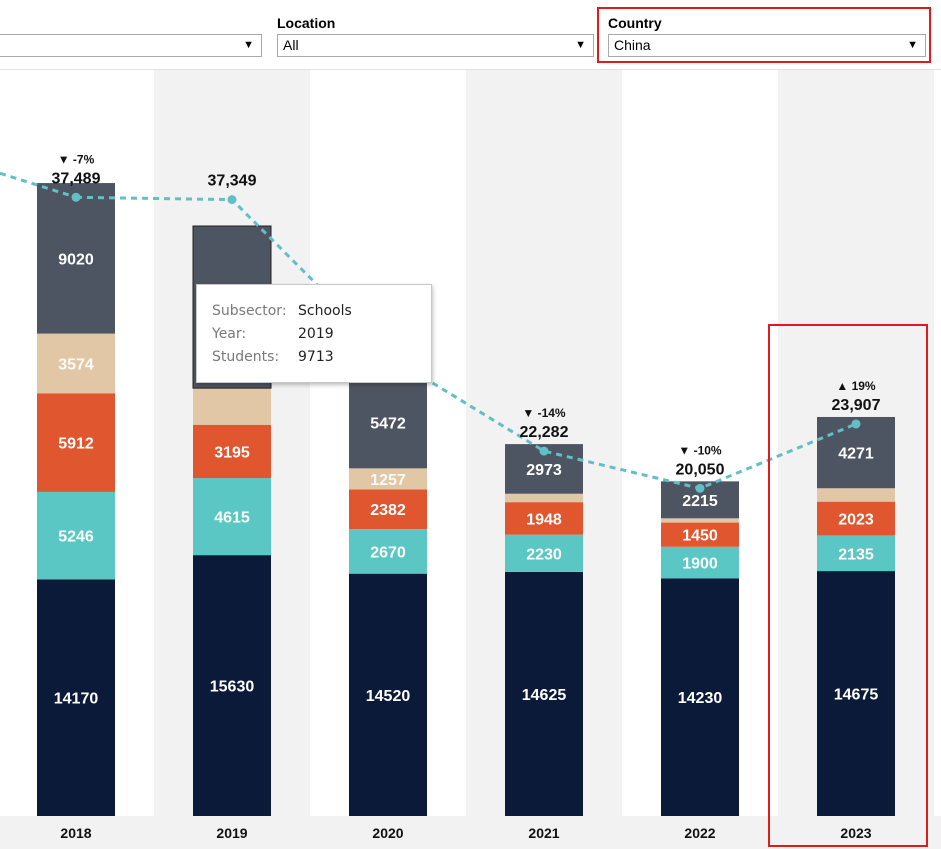 The image size is (941, 849). Describe the element at coordinates (700, 469) in the screenshot. I see `total-label: 20,050` at that location.